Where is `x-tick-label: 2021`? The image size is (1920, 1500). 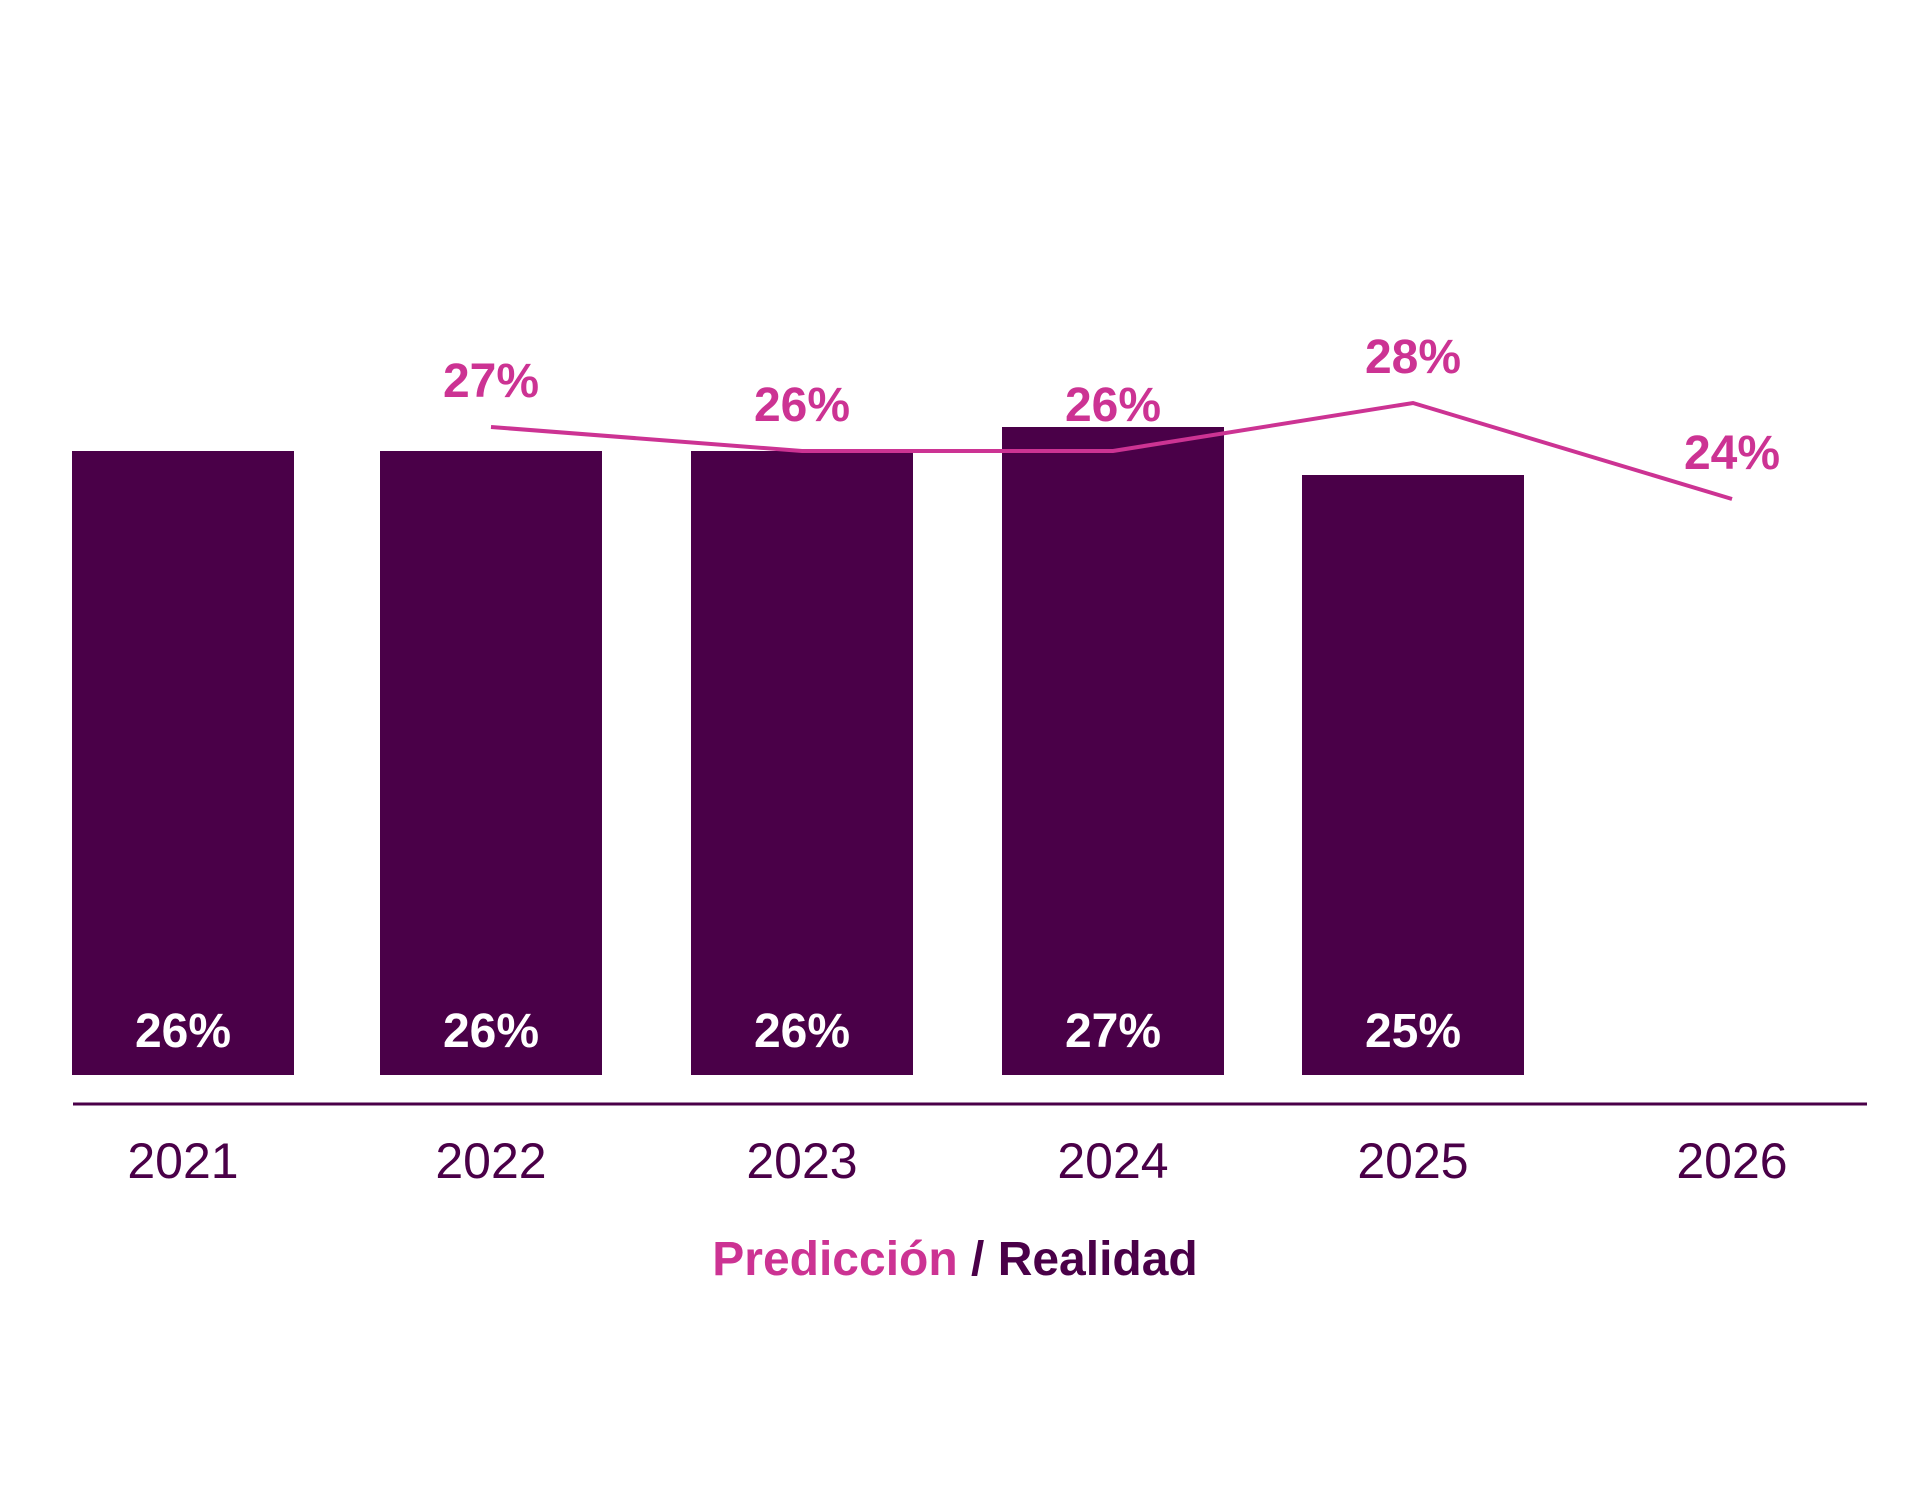 x-tick-label: 2021 is located at coordinates (182, 1161).